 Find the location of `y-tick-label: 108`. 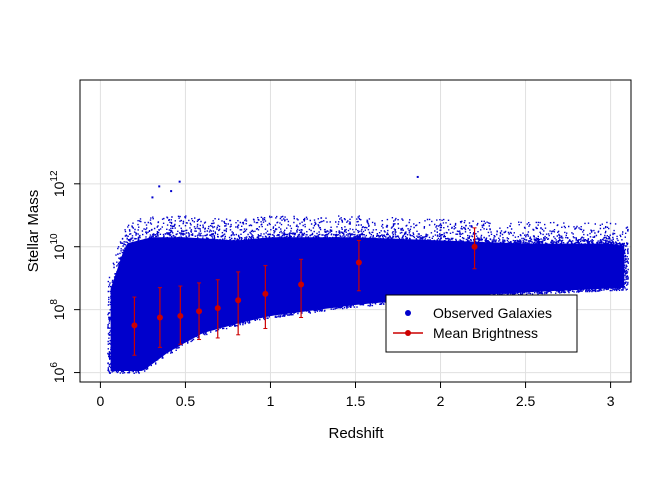

y-tick-label: 108 is located at coordinates (58, 310).